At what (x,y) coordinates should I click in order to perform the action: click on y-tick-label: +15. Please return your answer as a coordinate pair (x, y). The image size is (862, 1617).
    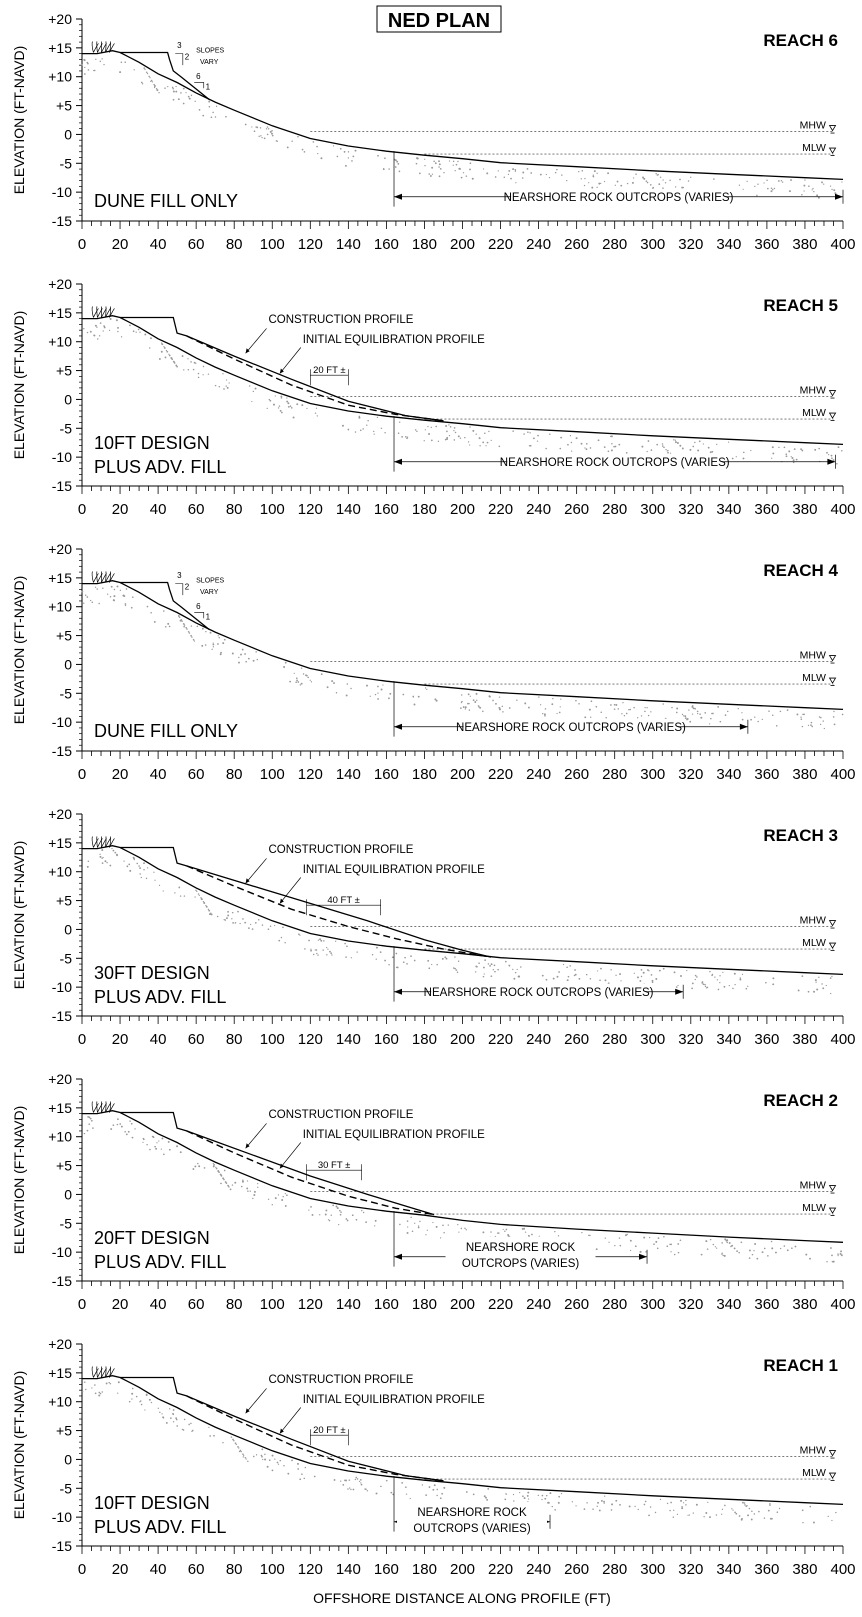
    Looking at the image, I should click on (60, 843).